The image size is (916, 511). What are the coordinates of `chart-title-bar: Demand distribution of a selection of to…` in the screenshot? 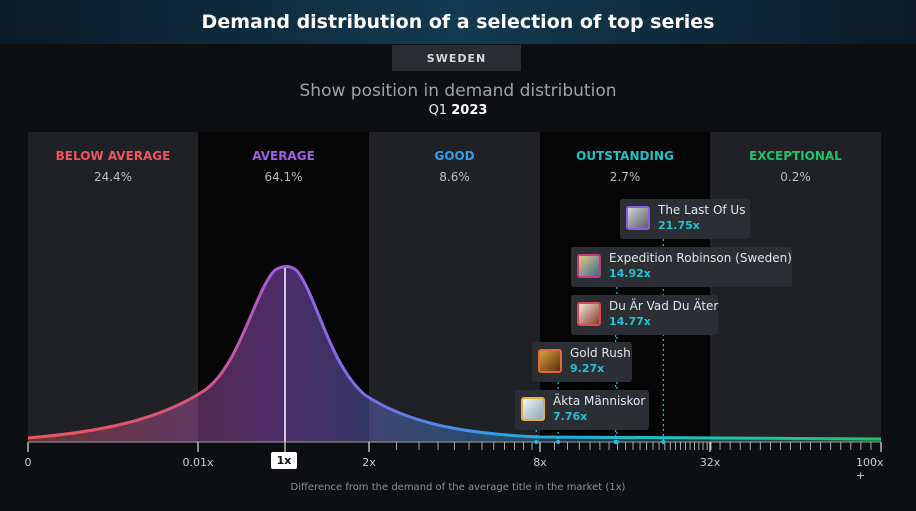 It's located at (458, 22).